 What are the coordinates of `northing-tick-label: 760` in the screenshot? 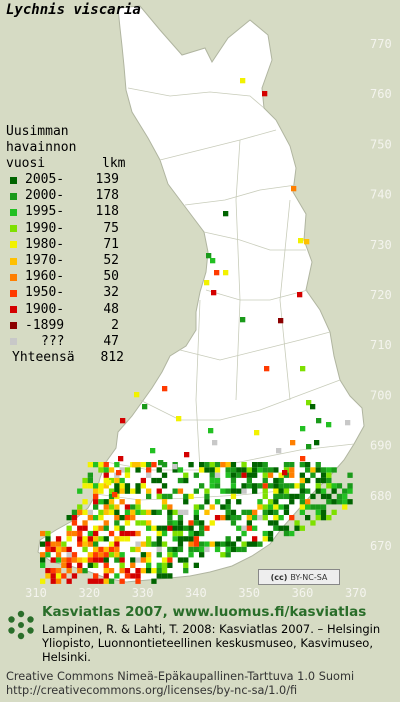 It's located at (381, 94).